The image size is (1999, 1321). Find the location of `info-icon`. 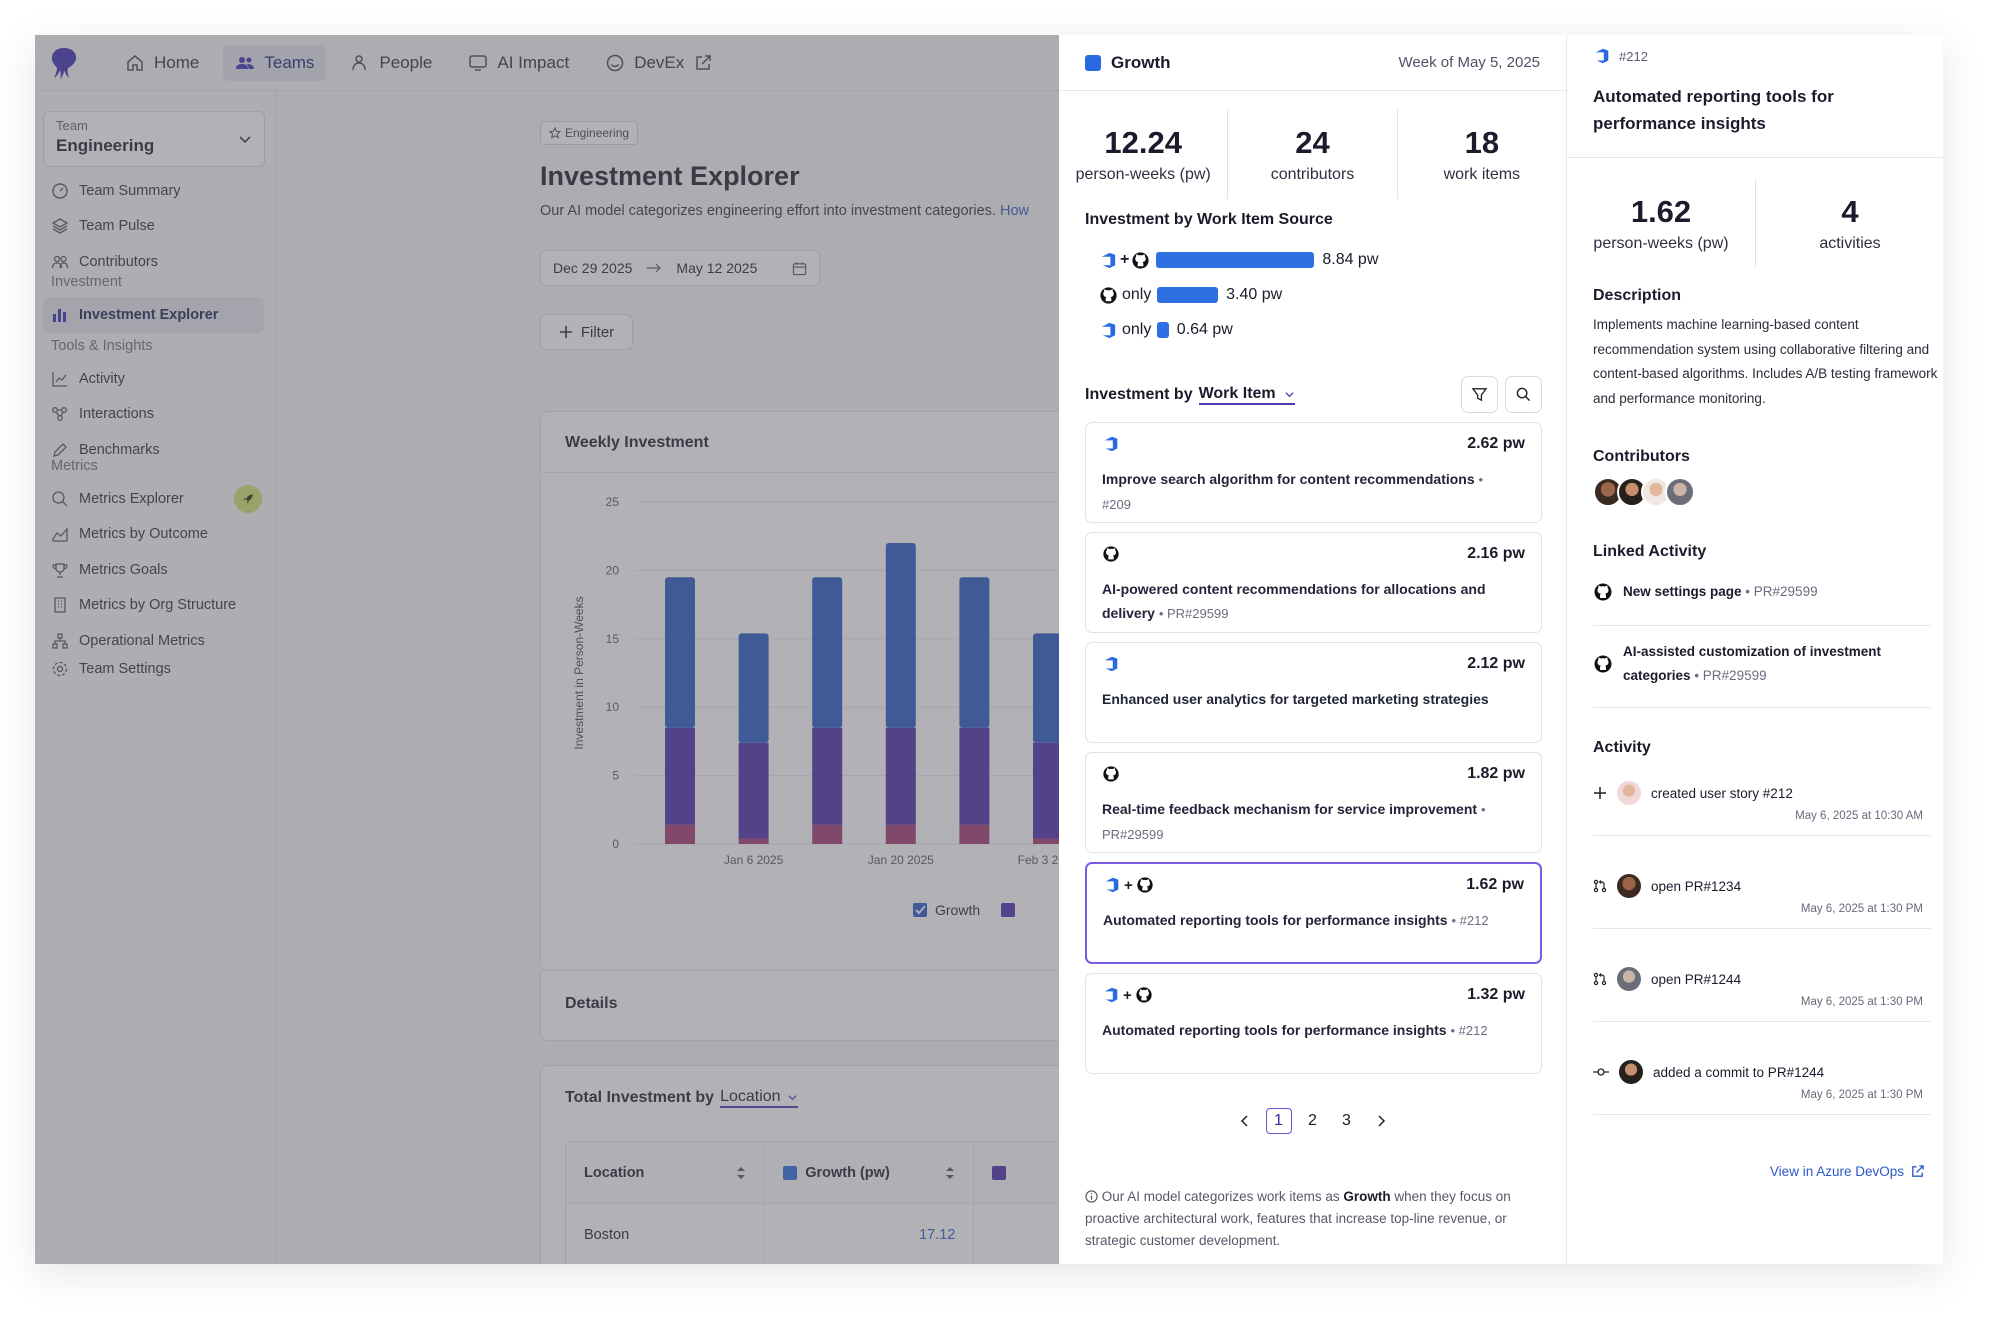

info-icon is located at coordinates (1091, 1196).